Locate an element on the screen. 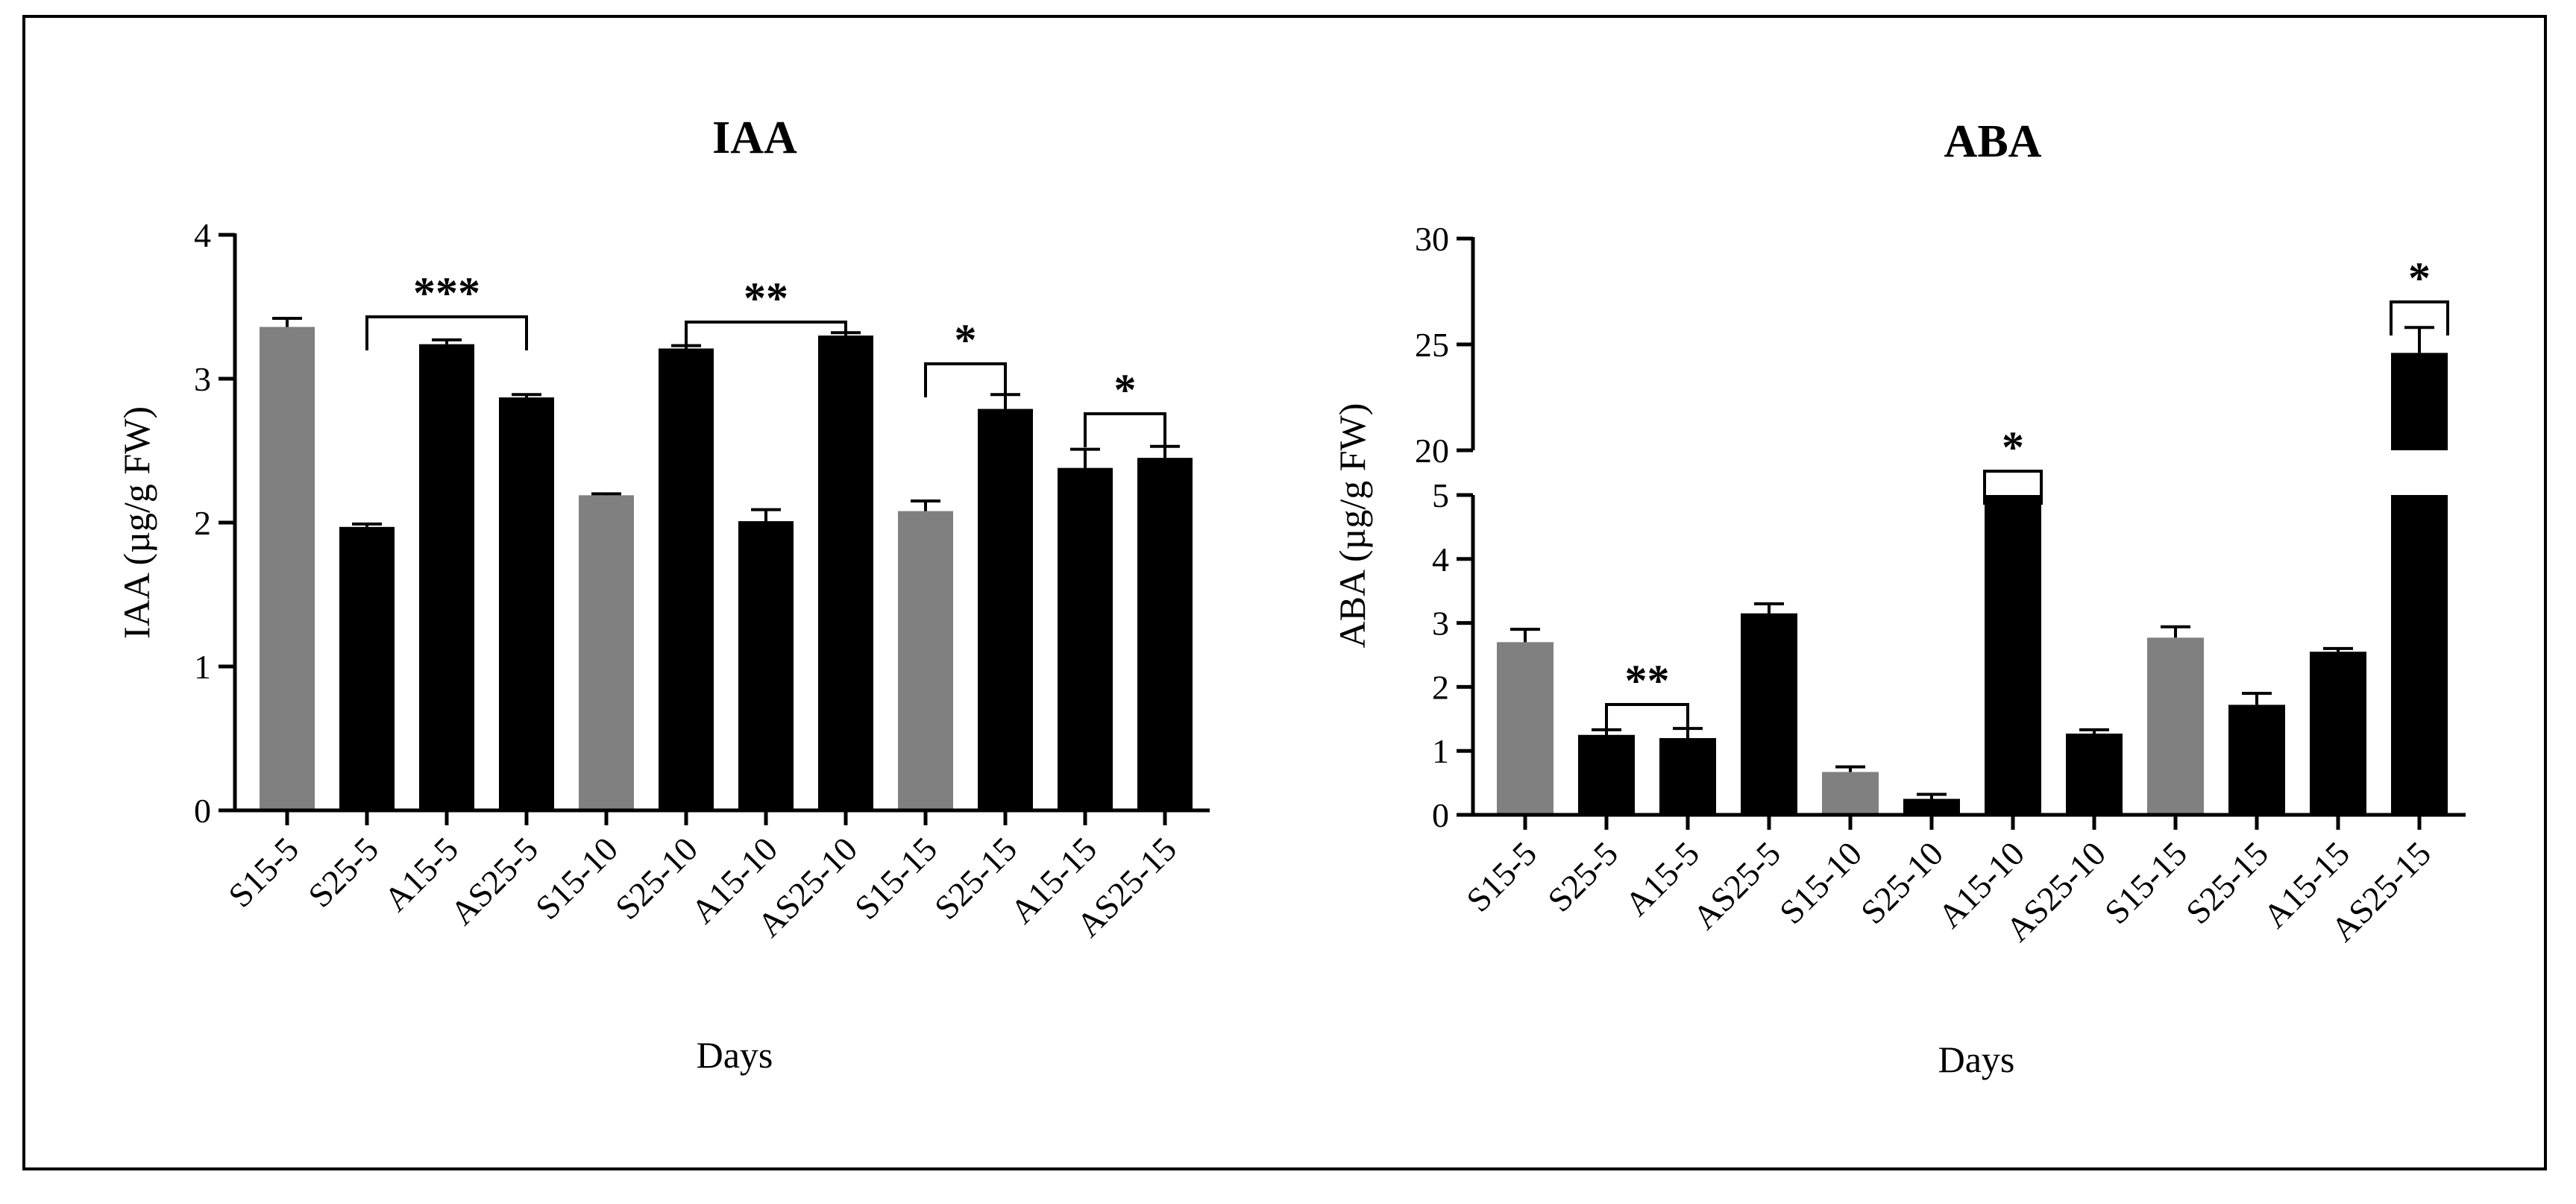 This screenshot has height=1204, width=2576. y-axis-label: ABA (µg/g FW) is located at coordinates (1352, 526).